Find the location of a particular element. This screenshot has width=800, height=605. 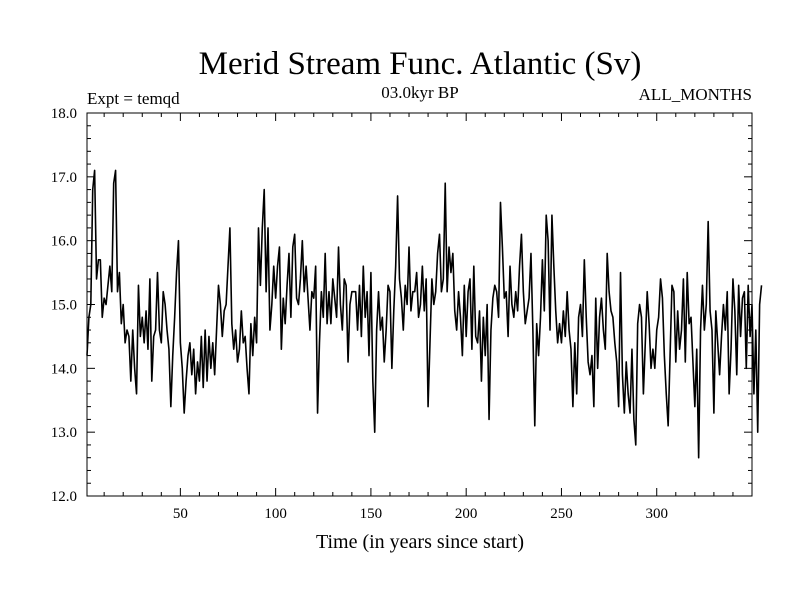

x-axis-label: Time (in years since start) is located at coordinates (420, 542).